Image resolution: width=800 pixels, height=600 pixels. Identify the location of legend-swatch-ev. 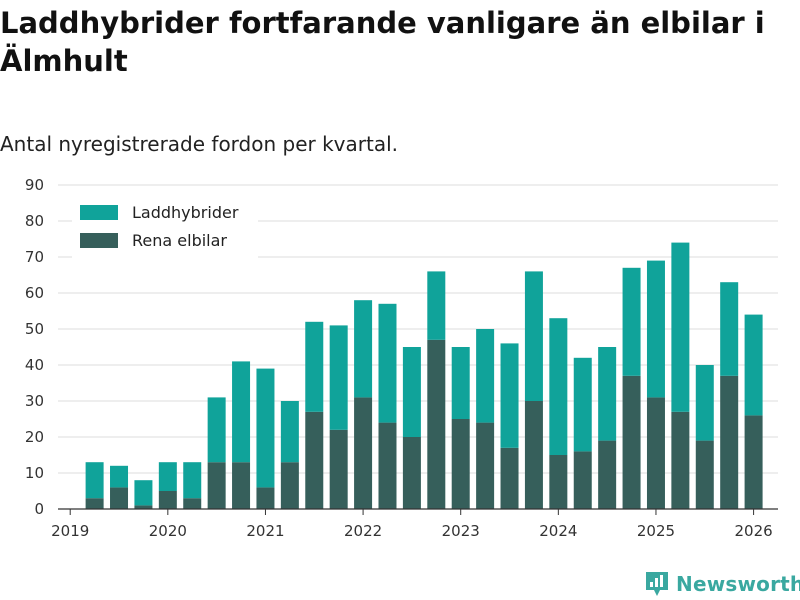
(99, 240).